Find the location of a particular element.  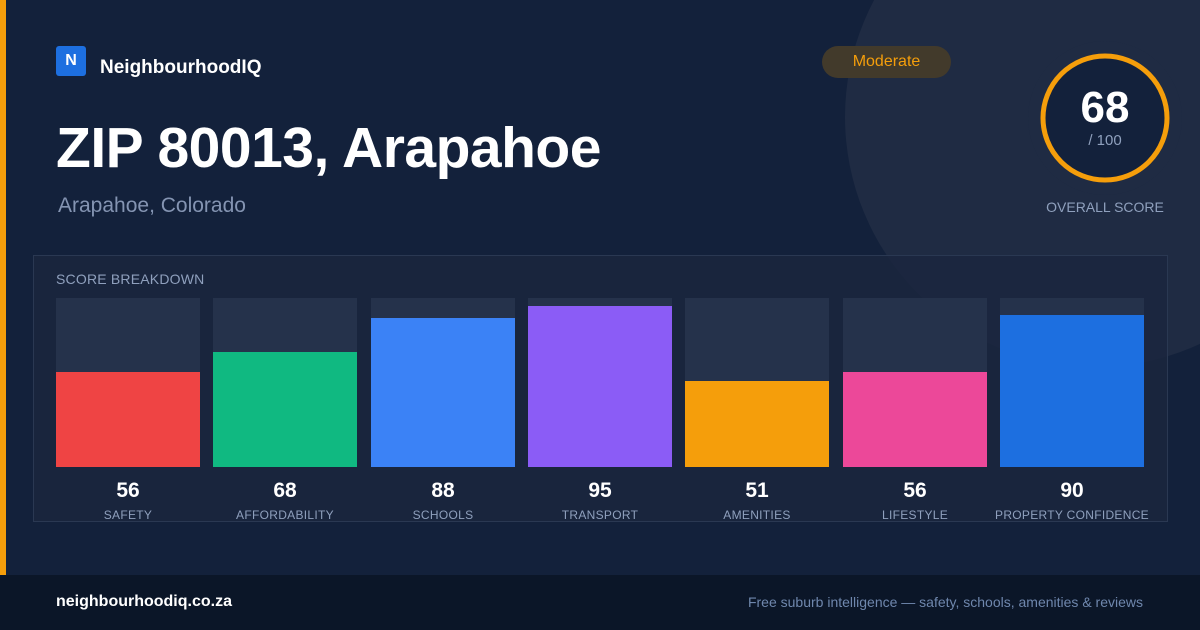

page-title: ZIP 80013, Arapahoe is located at coordinates (328, 148).